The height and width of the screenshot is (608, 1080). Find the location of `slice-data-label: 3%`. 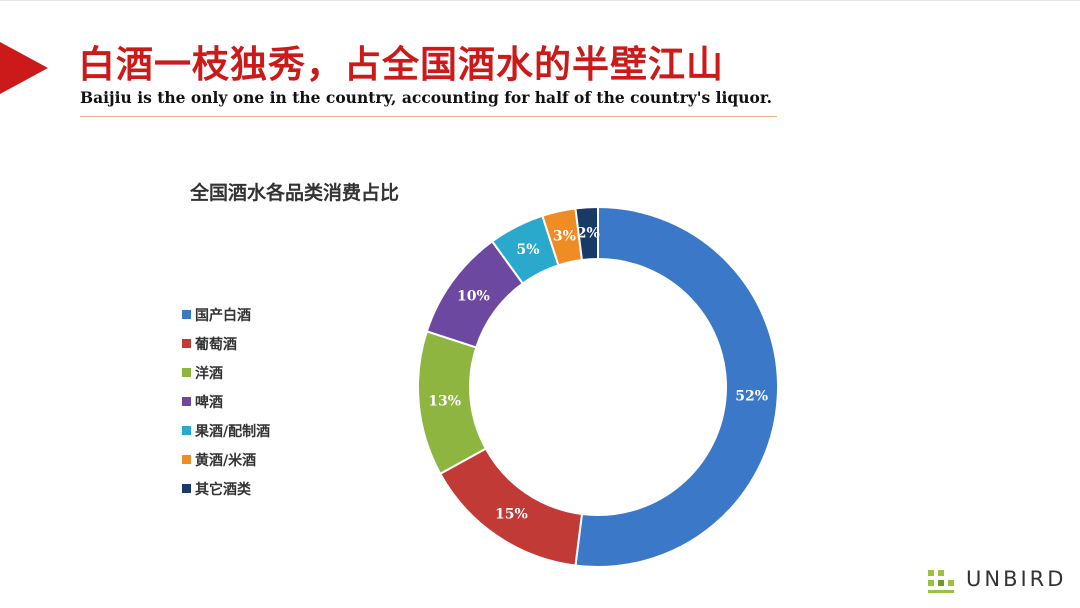

slice-data-label: 3% is located at coordinates (564, 237).